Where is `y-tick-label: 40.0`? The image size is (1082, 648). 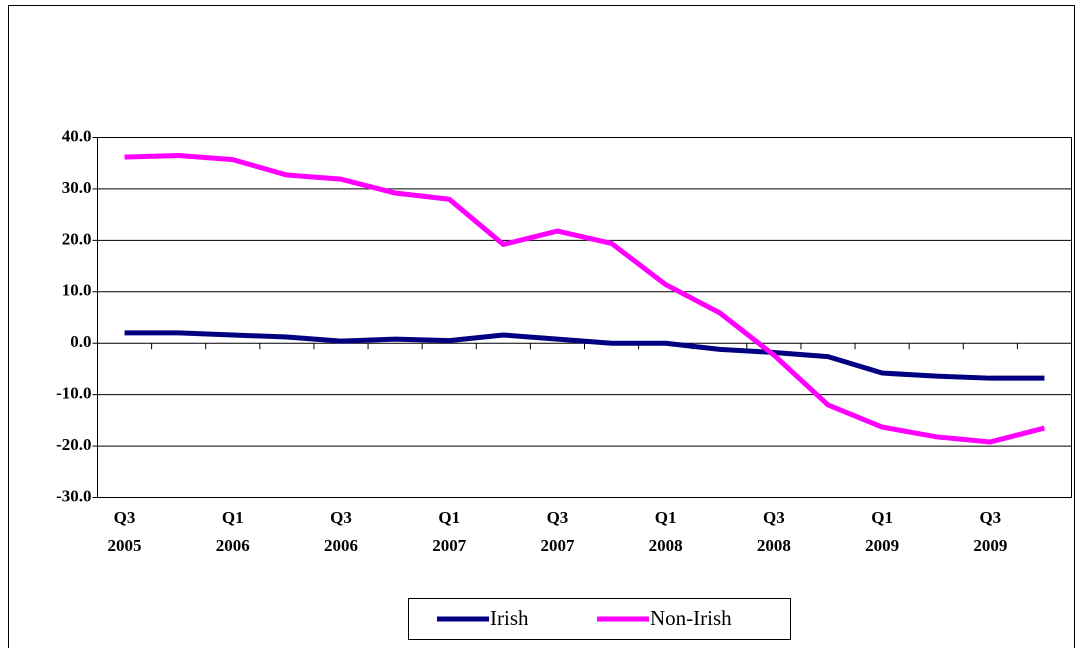
y-tick-label: 40.0 is located at coordinates (77, 135).